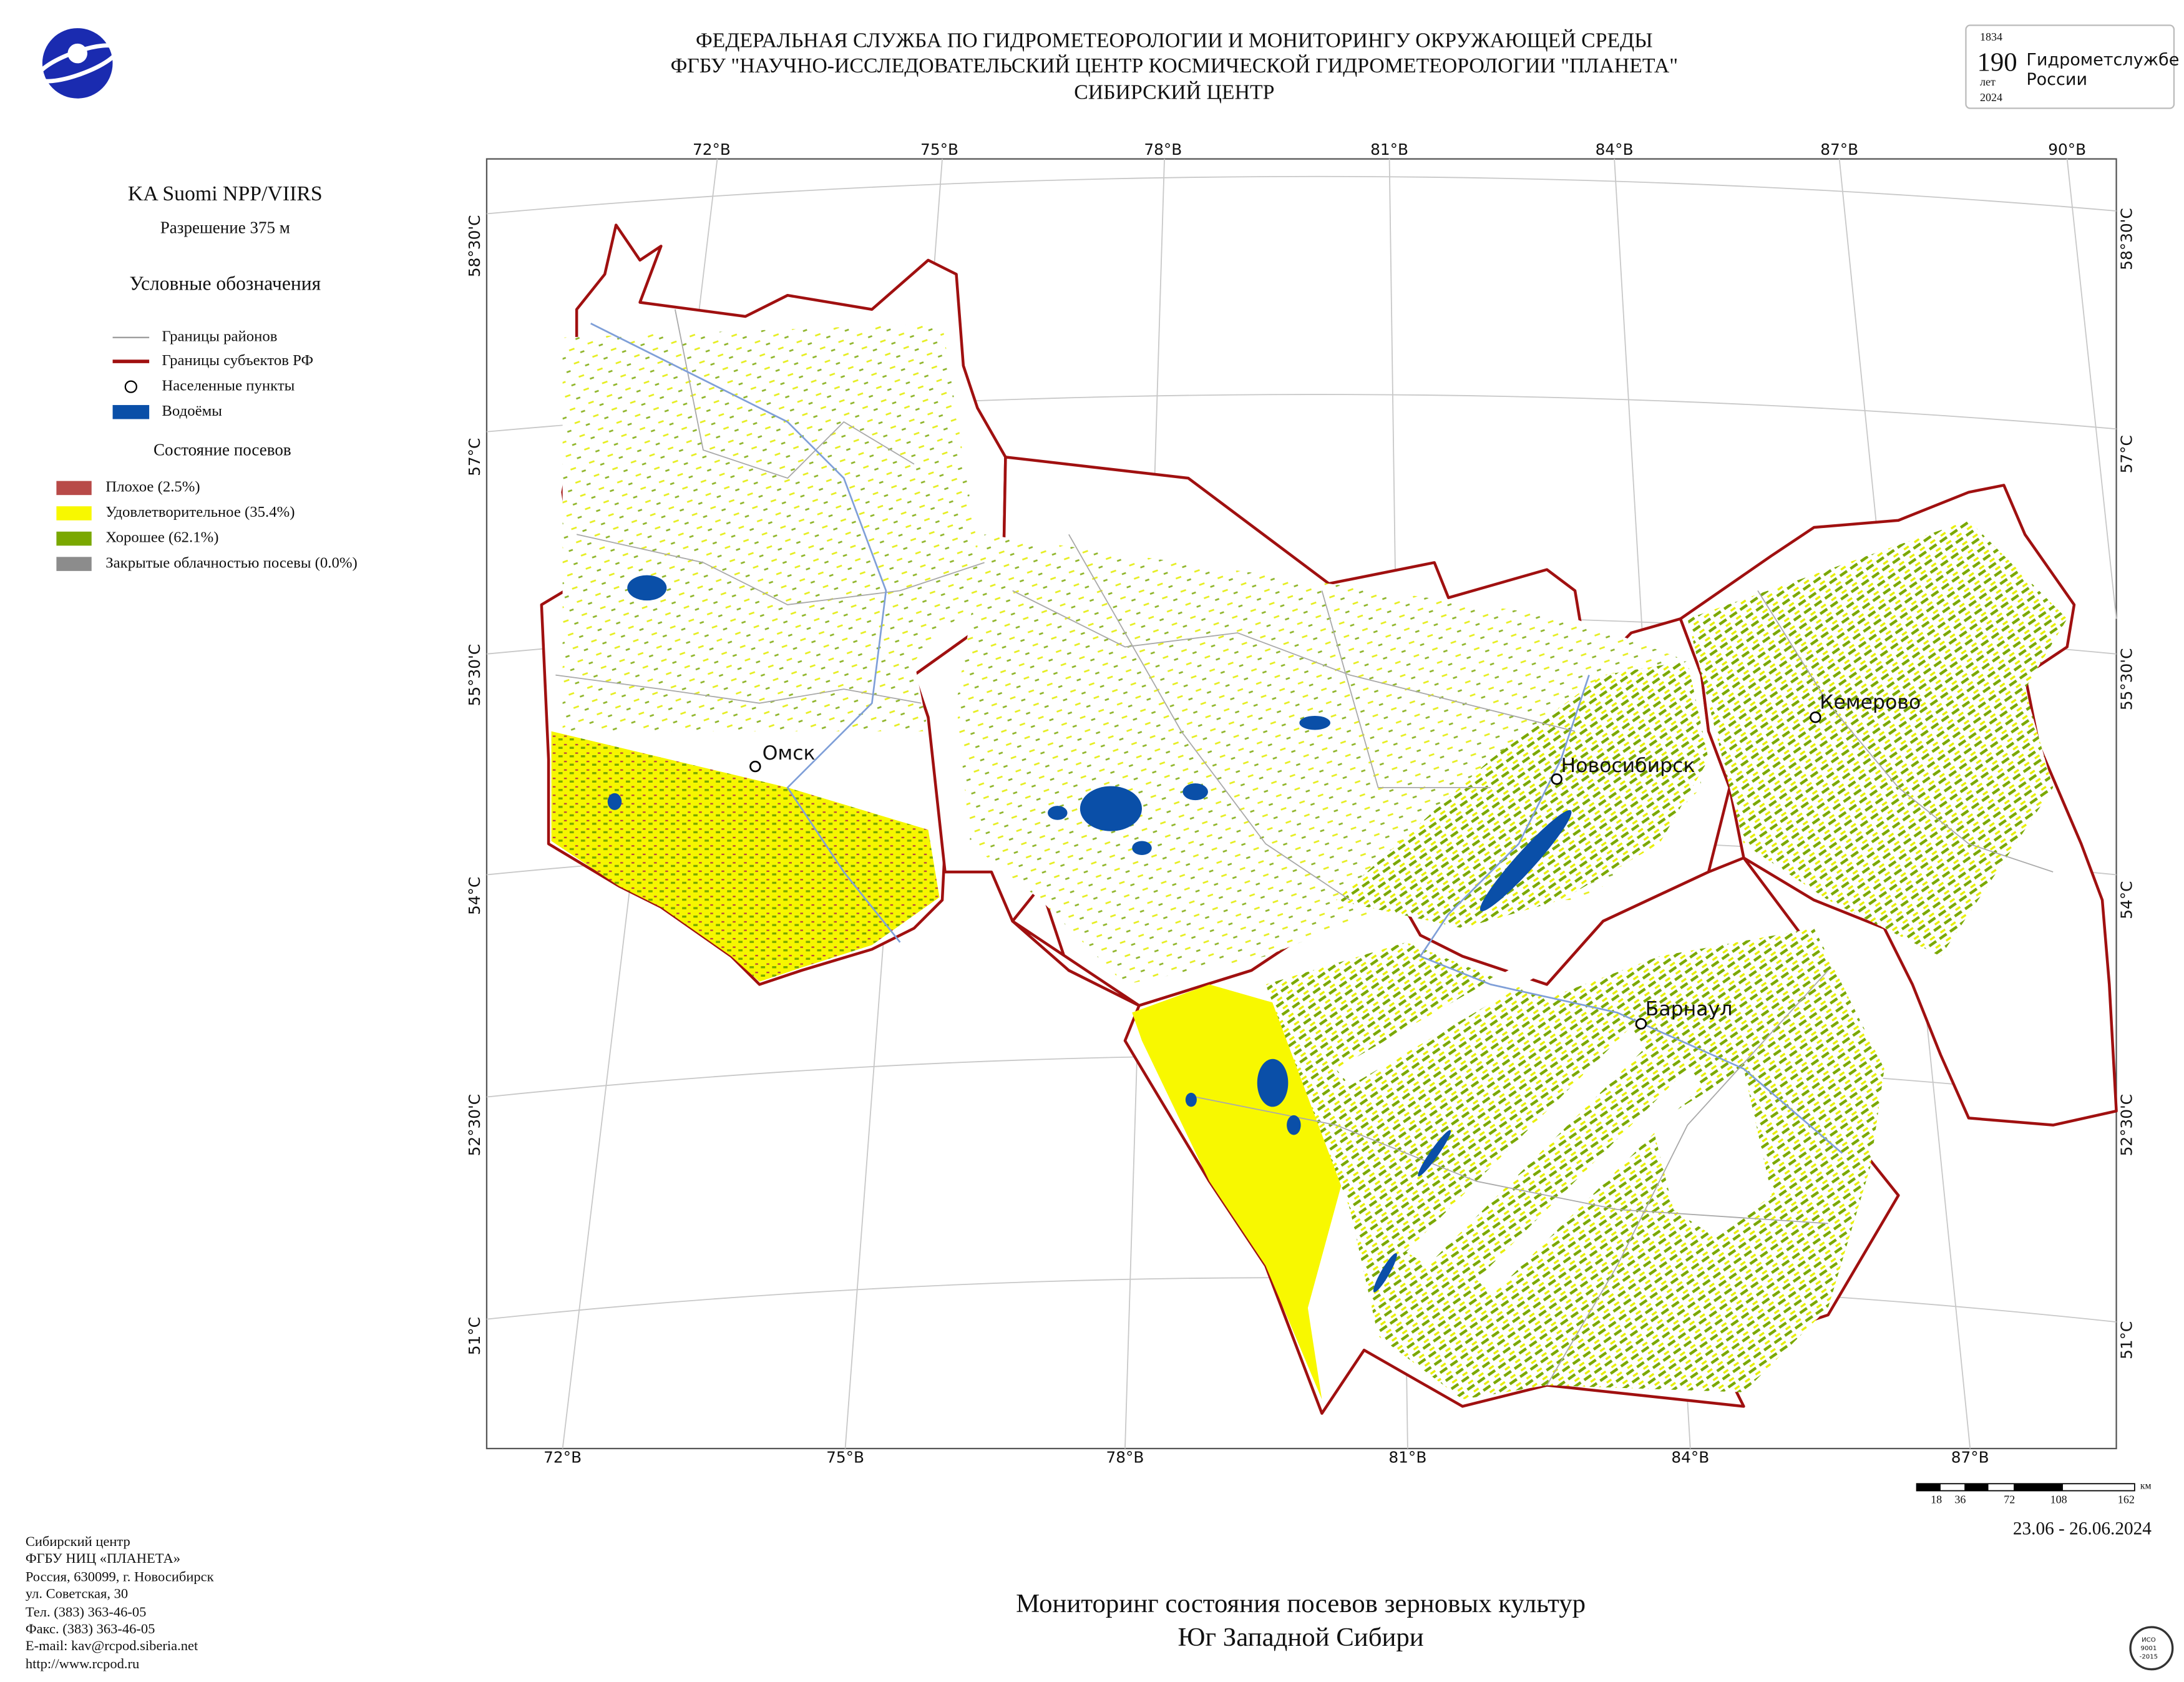 This screenshot has height=1682, width=2184. Describe the element at coordinates (1991, 97) in the screenshot. I see `logo-text: 2024` at that location.